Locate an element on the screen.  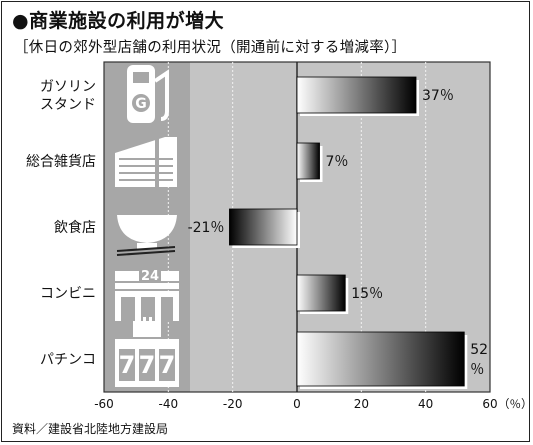
value-label: -21％ is located at coordinates (206, 228).